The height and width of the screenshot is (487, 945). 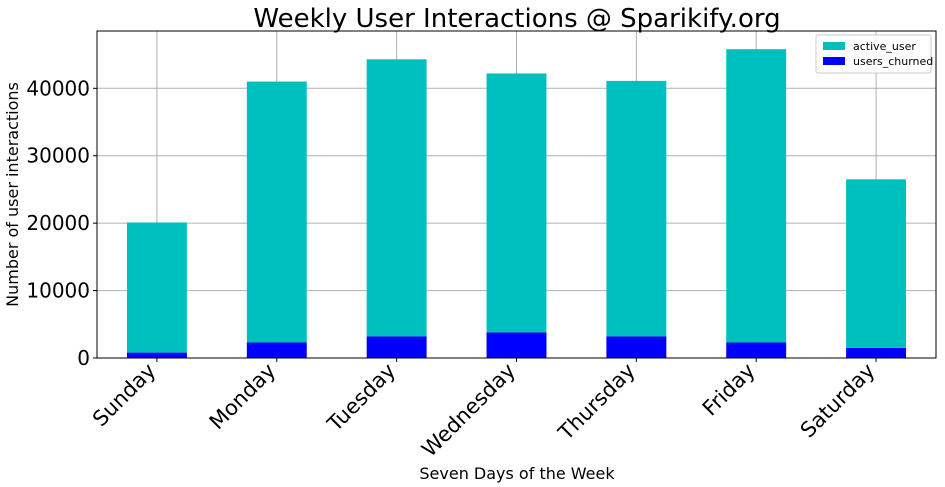 I want to click on bar-active_user-monday, so click(x=276, y=212).